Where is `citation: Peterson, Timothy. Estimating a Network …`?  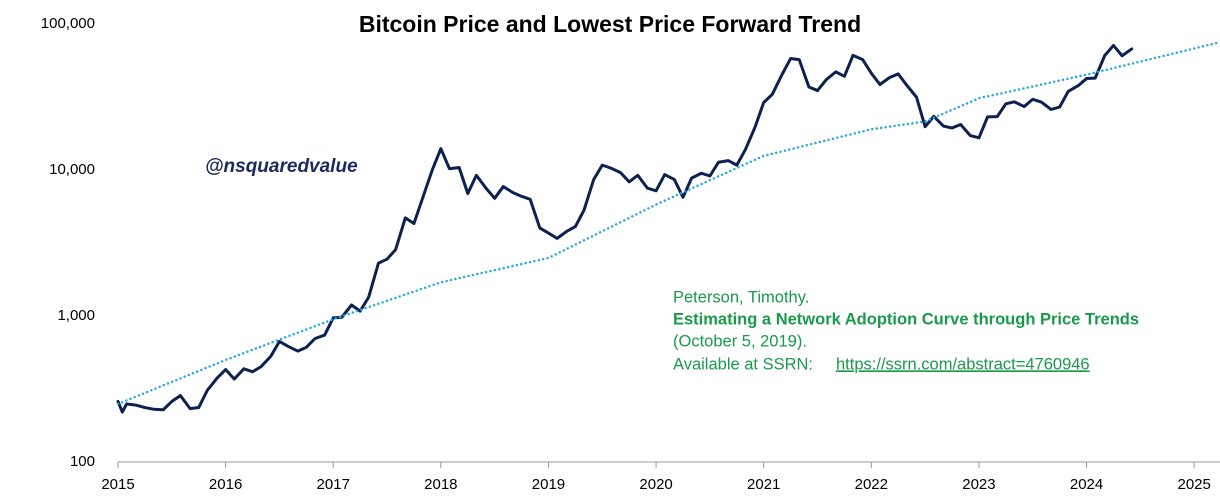 citation: Peterson, Timothy. Estimating a Network … is located at coordinates (906, 330).